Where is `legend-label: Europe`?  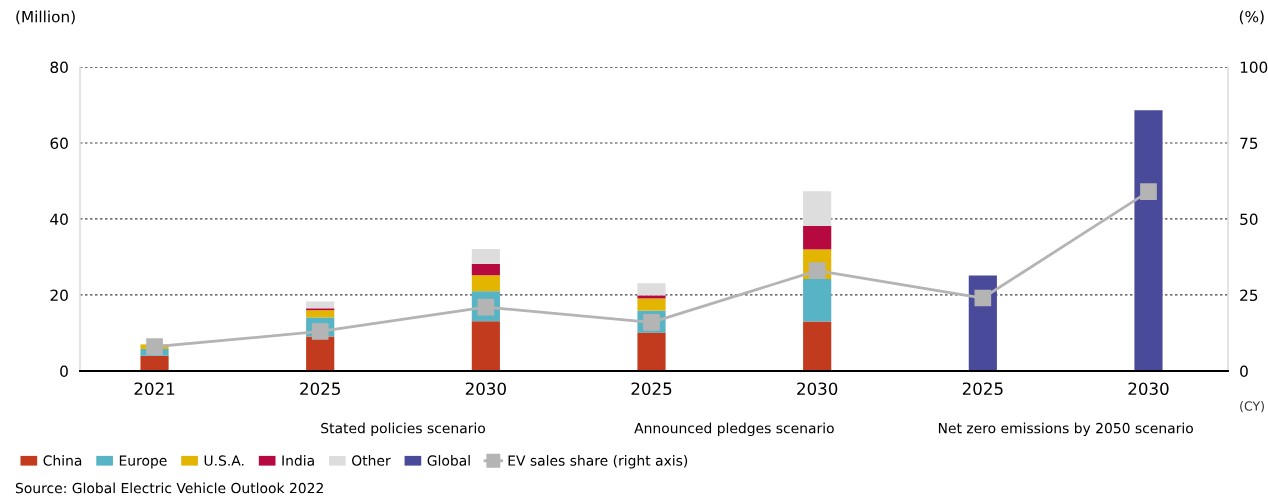
legend-label: Europe is located at coordinates (143, 462).